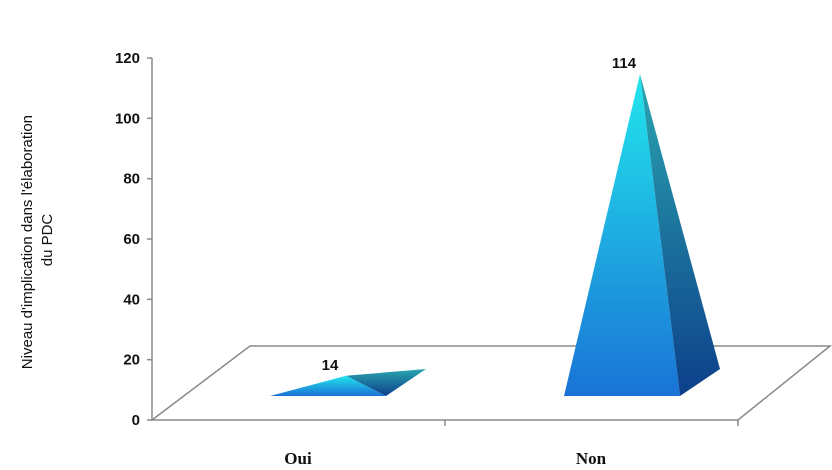 The width and height of the screenshot is (832, 470). What do you see at coordinates (298, 458) in the screenshot?
I see `category-label: Oui` at bounding box center [298, 458].